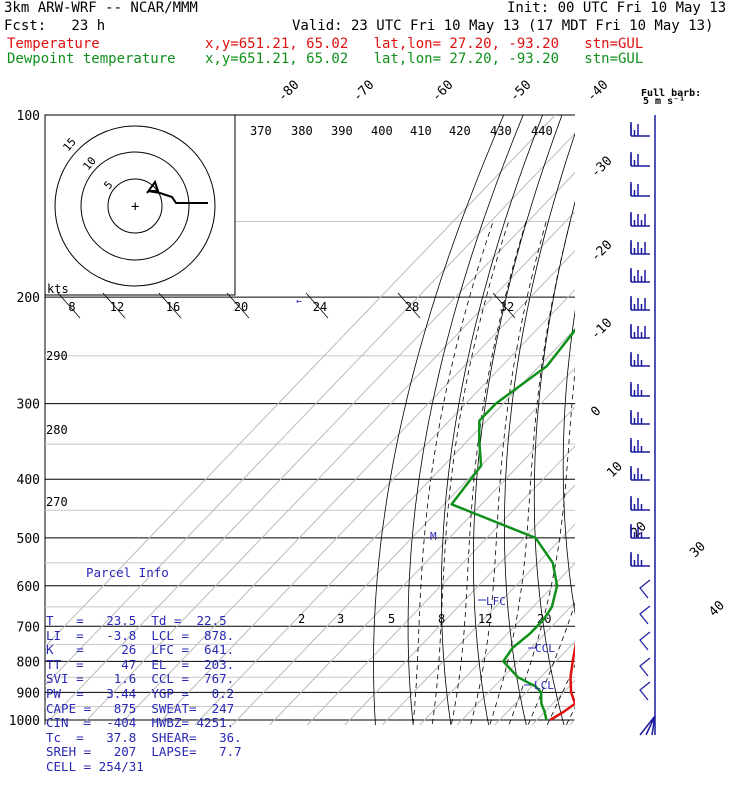 This screenshot has height=789, width=740. What do you see at coordinates (442, 91) in the screenshot?
I see `temperature-tick-label: -60` at bounding box center [442, 91].